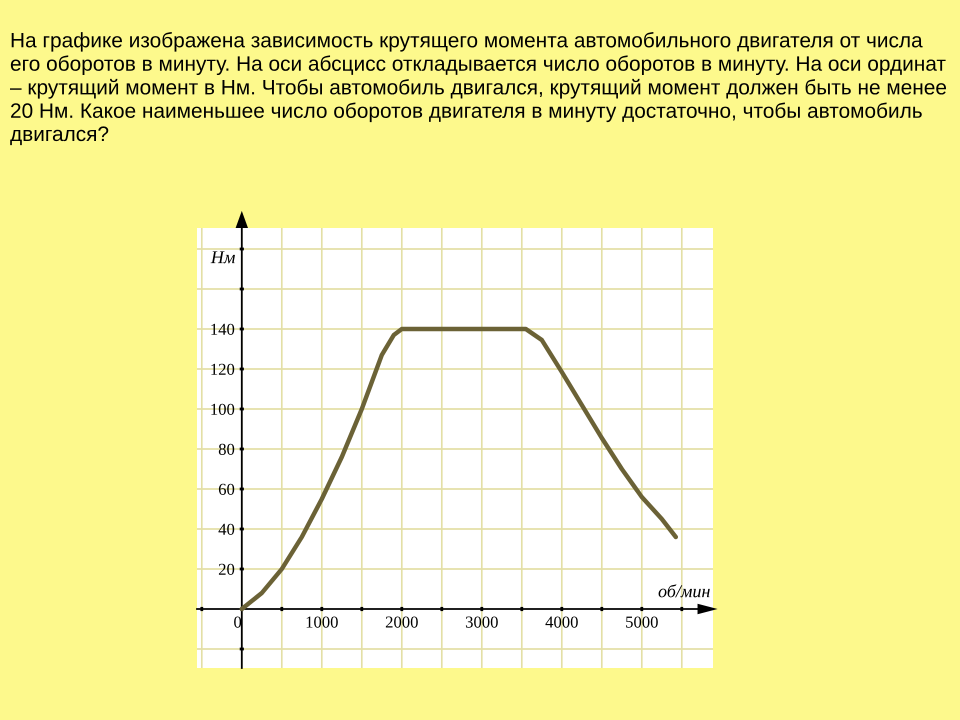 This screenshot has height=720, width=960. I want to click on y-tick-label: 60, so click(226, 489).